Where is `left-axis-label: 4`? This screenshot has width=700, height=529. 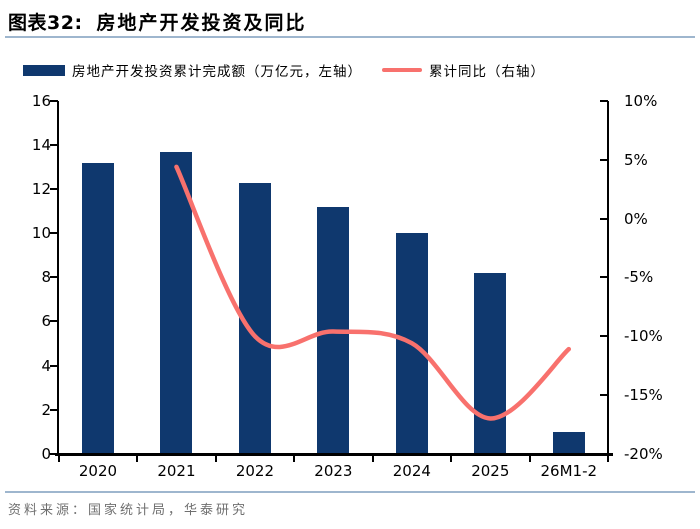
left-axis-label: 4 is located at coordinates (46, 365).